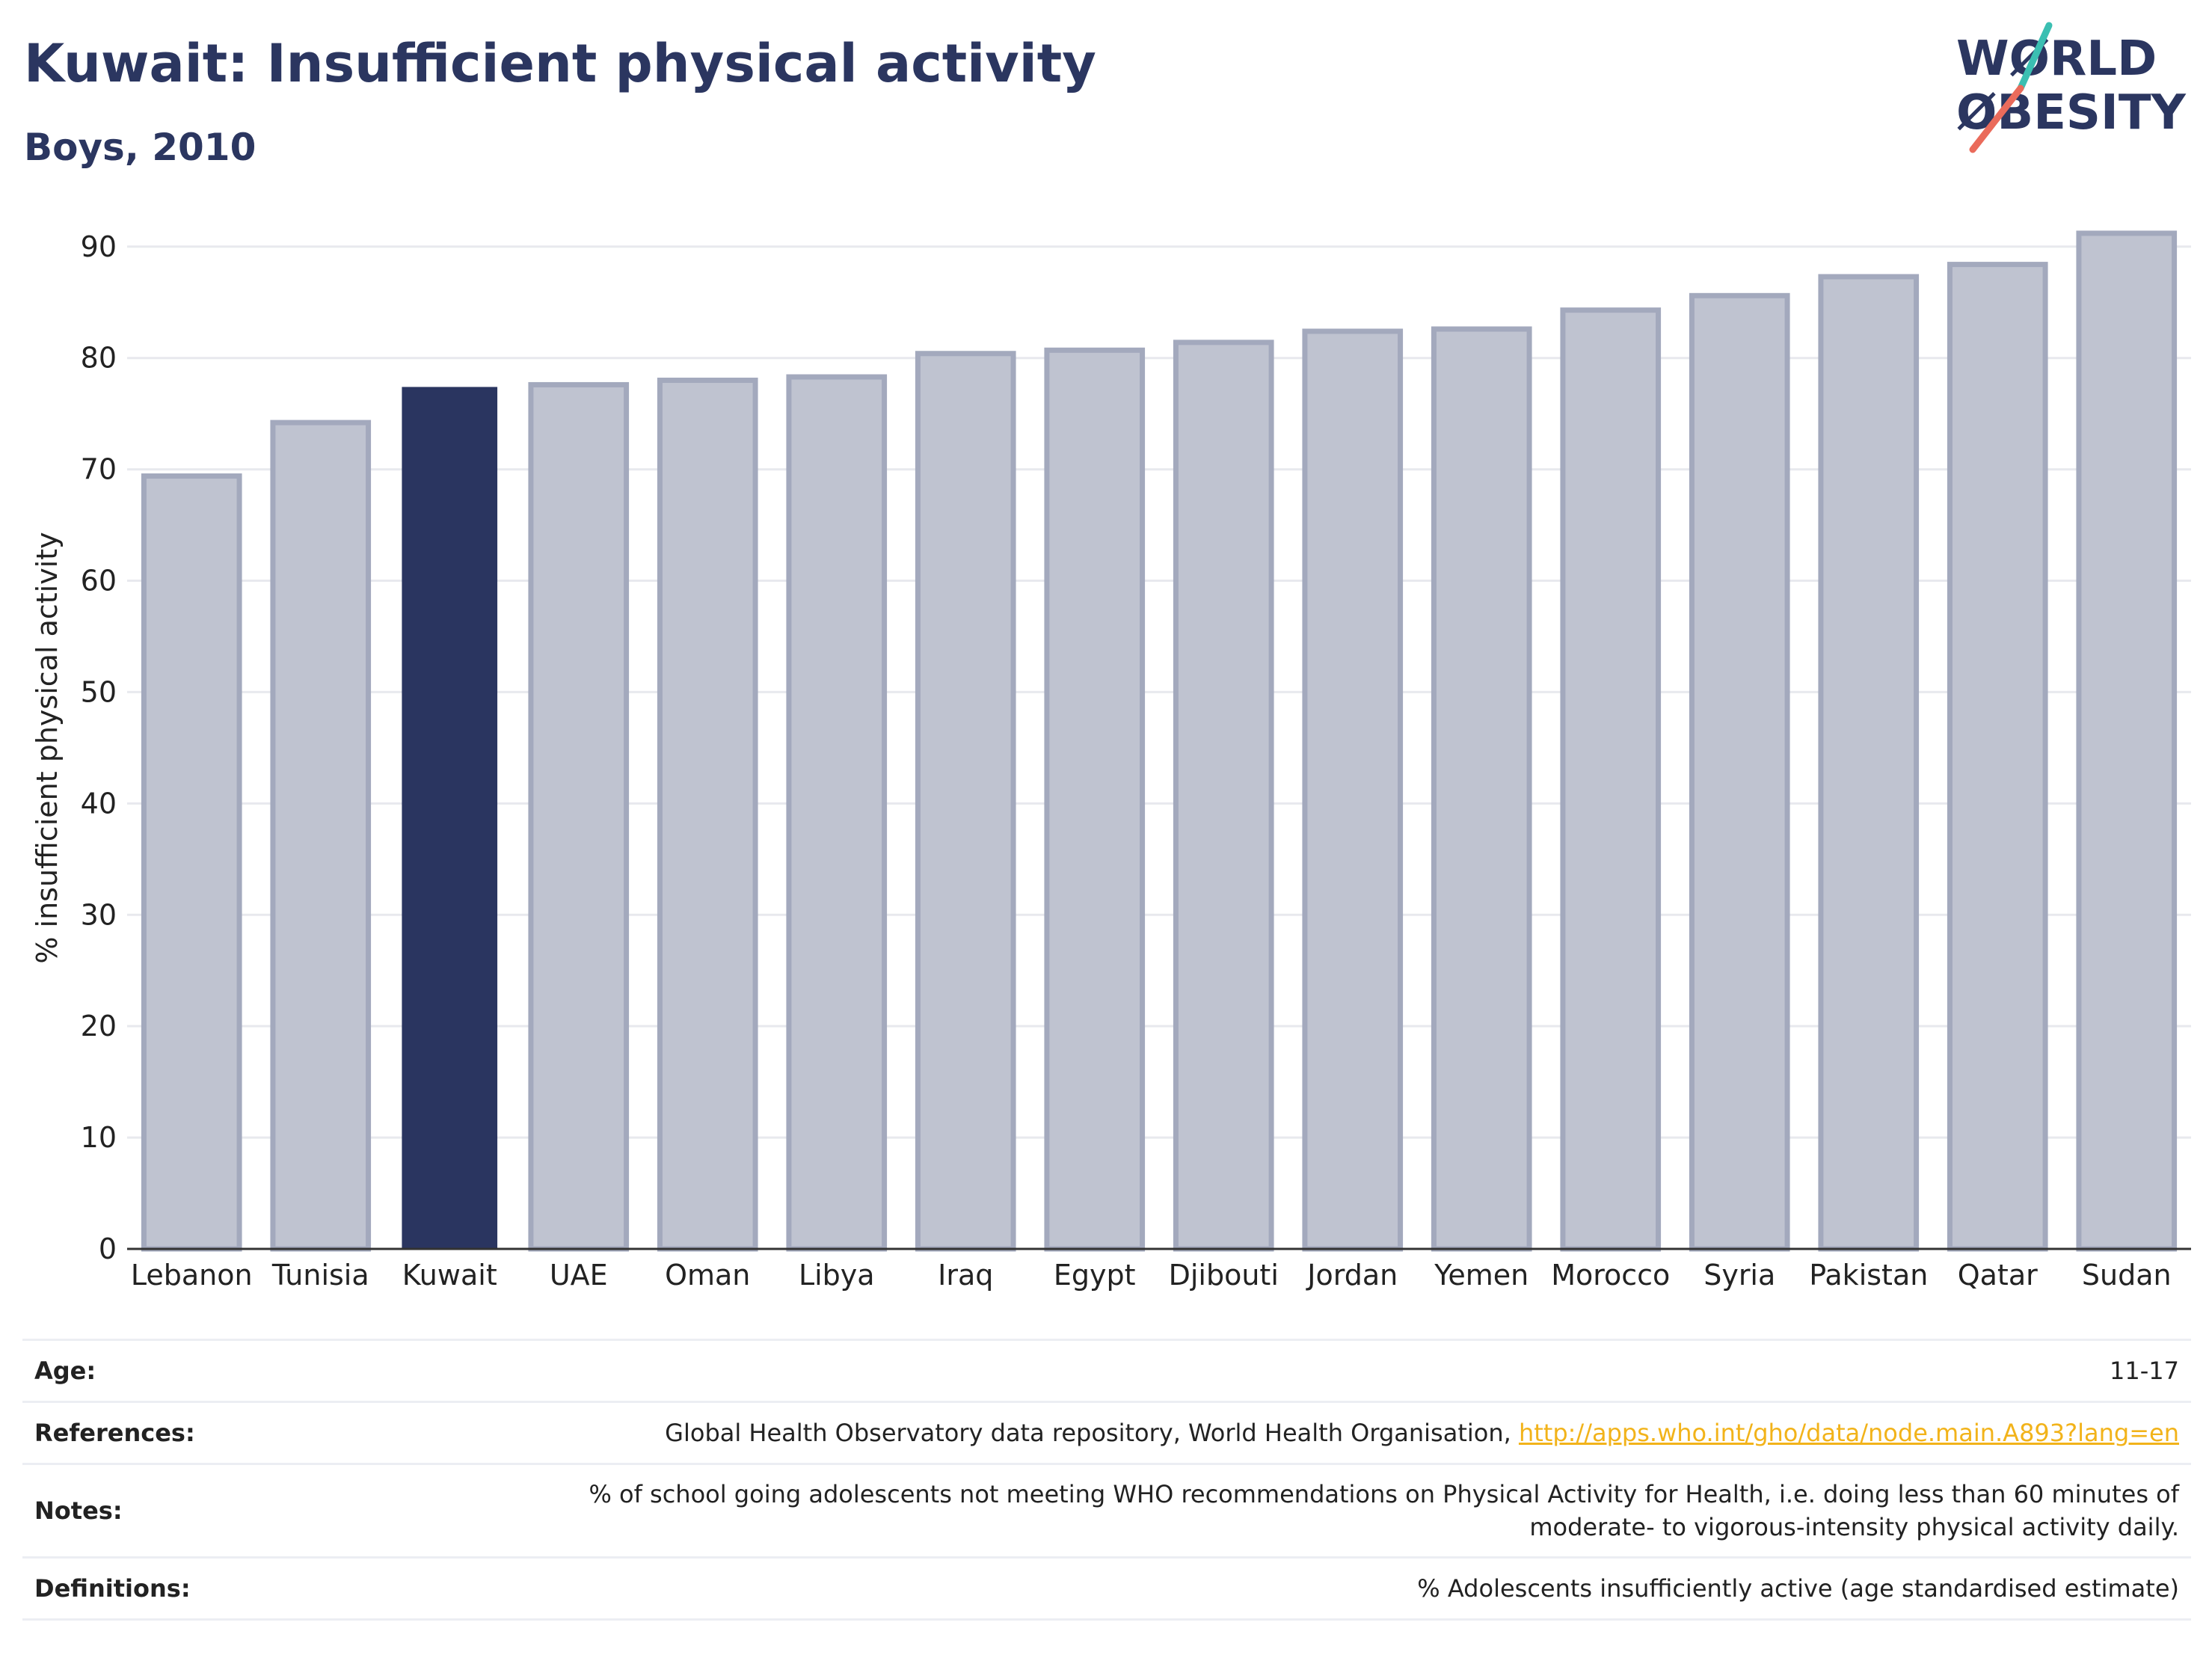 This screenshot has width=2212, height=1655. Describe the element at coordinates (450, 818) in the screenshot. I see `bar-kuwait` at that location.